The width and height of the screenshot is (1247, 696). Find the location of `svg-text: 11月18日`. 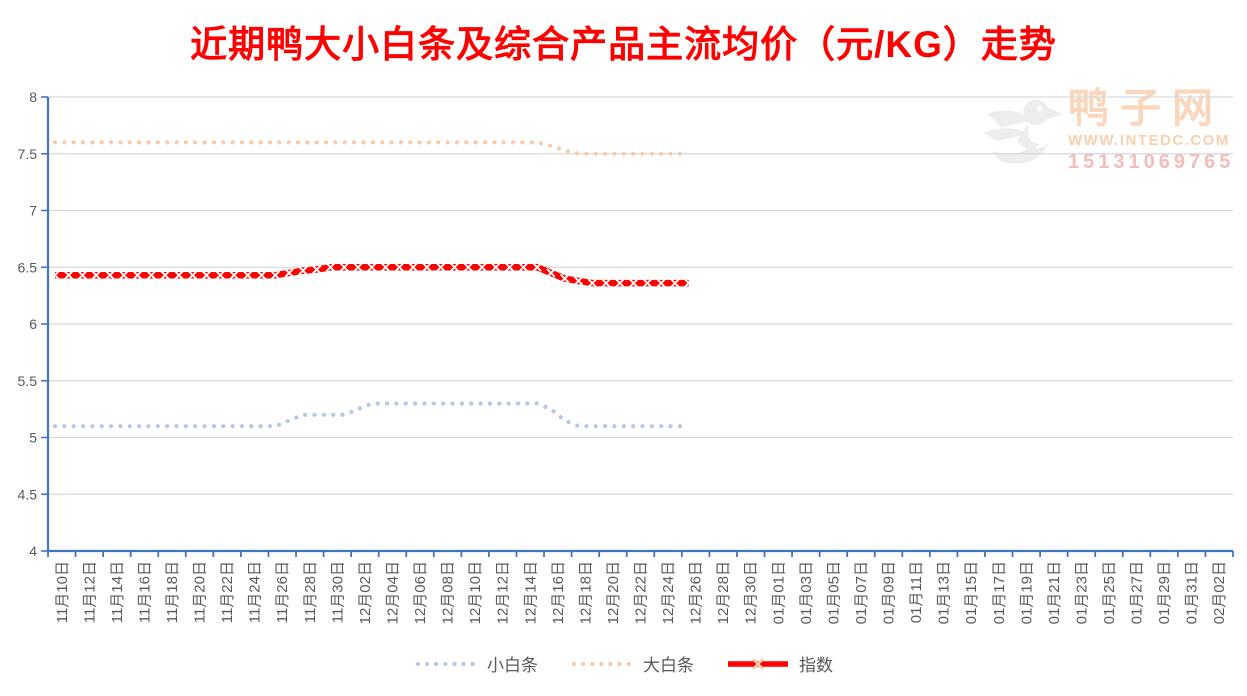

svg-text: 11月18日 is located at coordinates (172, 592).